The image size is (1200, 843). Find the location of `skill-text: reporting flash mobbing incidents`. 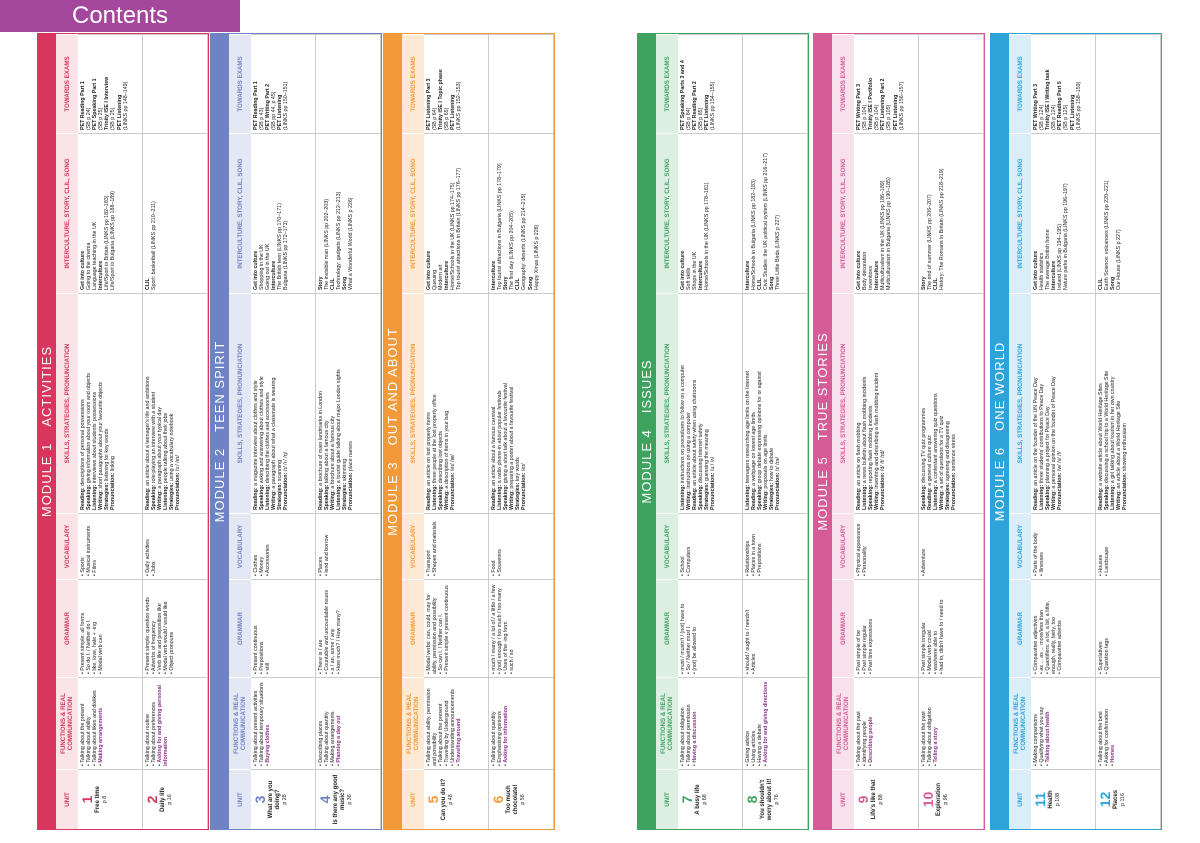

skill-text: reporting flash mobbing incidents is located at coordinates (871, 444).